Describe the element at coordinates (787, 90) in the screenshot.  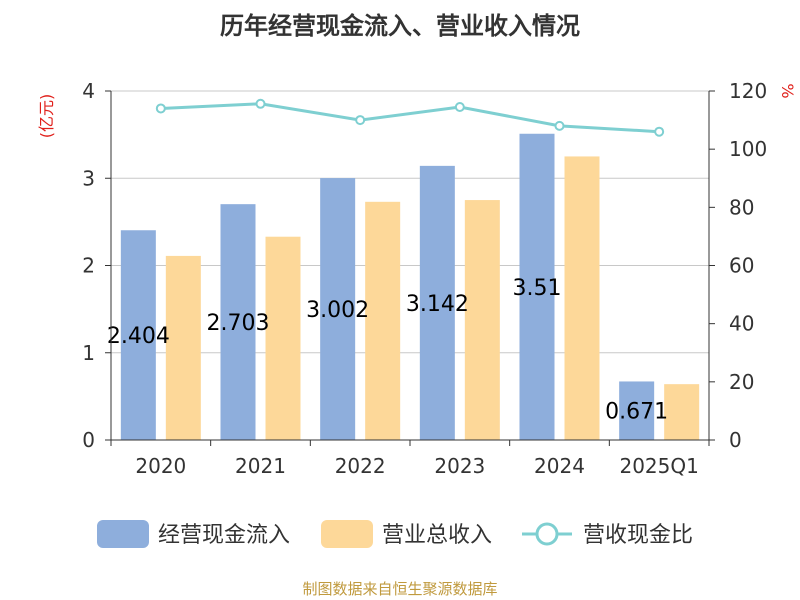
I see `y-right-unit: %` at that location.